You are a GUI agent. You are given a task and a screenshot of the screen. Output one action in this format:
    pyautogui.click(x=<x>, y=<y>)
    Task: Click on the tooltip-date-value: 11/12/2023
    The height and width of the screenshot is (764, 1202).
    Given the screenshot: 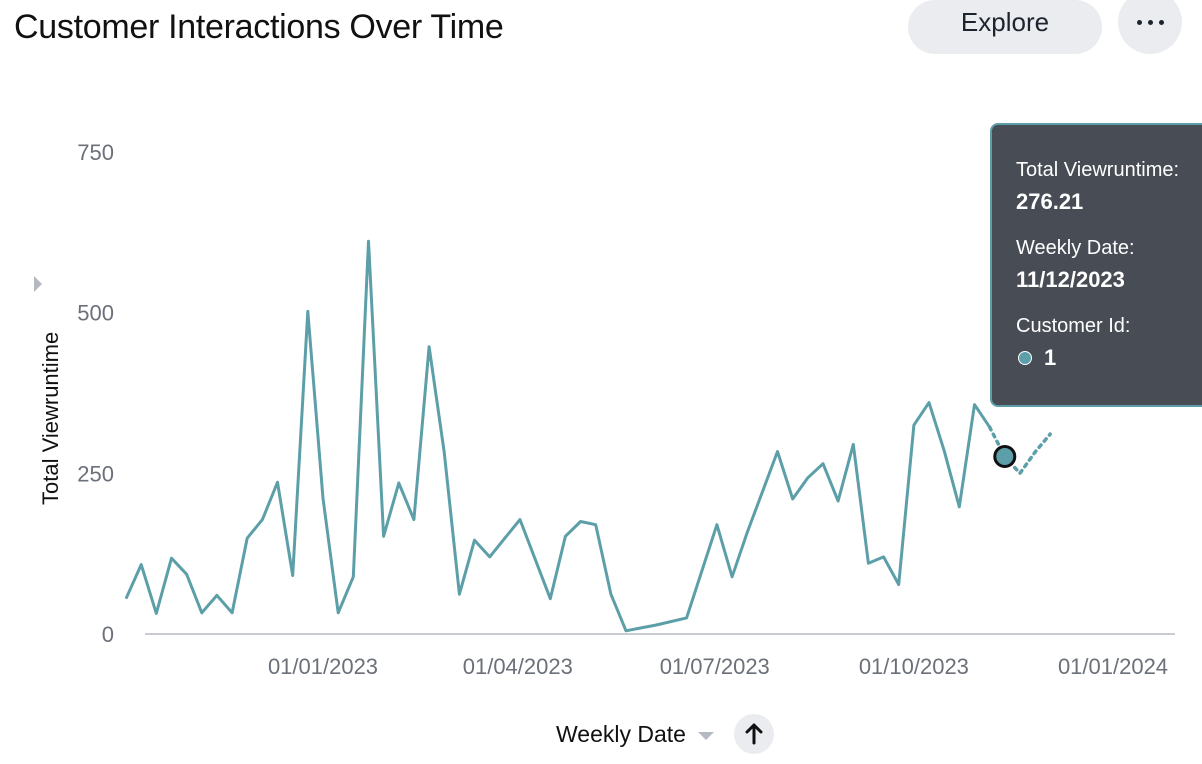 What is the action you would take?
    pyautogui.click(x=1070, y=279)
    